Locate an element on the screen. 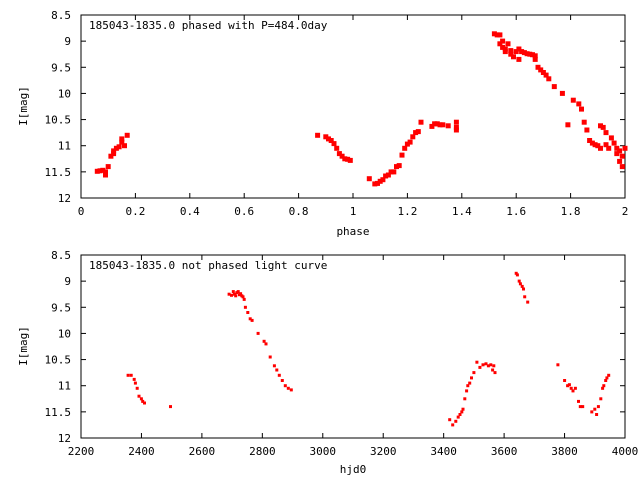 Image resolution: width=640 pixels, height=485 pixels. unphased-y-tick-label: 10 is located at coordinates (64, 333).